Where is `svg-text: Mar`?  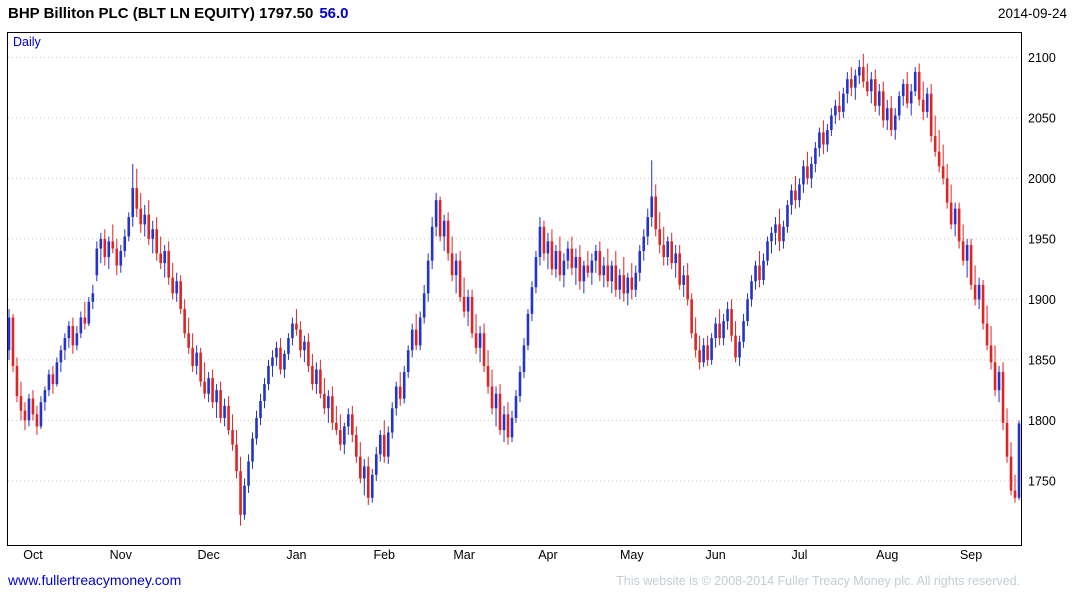 svg-text: Mar is located at coordinates (464, 555).